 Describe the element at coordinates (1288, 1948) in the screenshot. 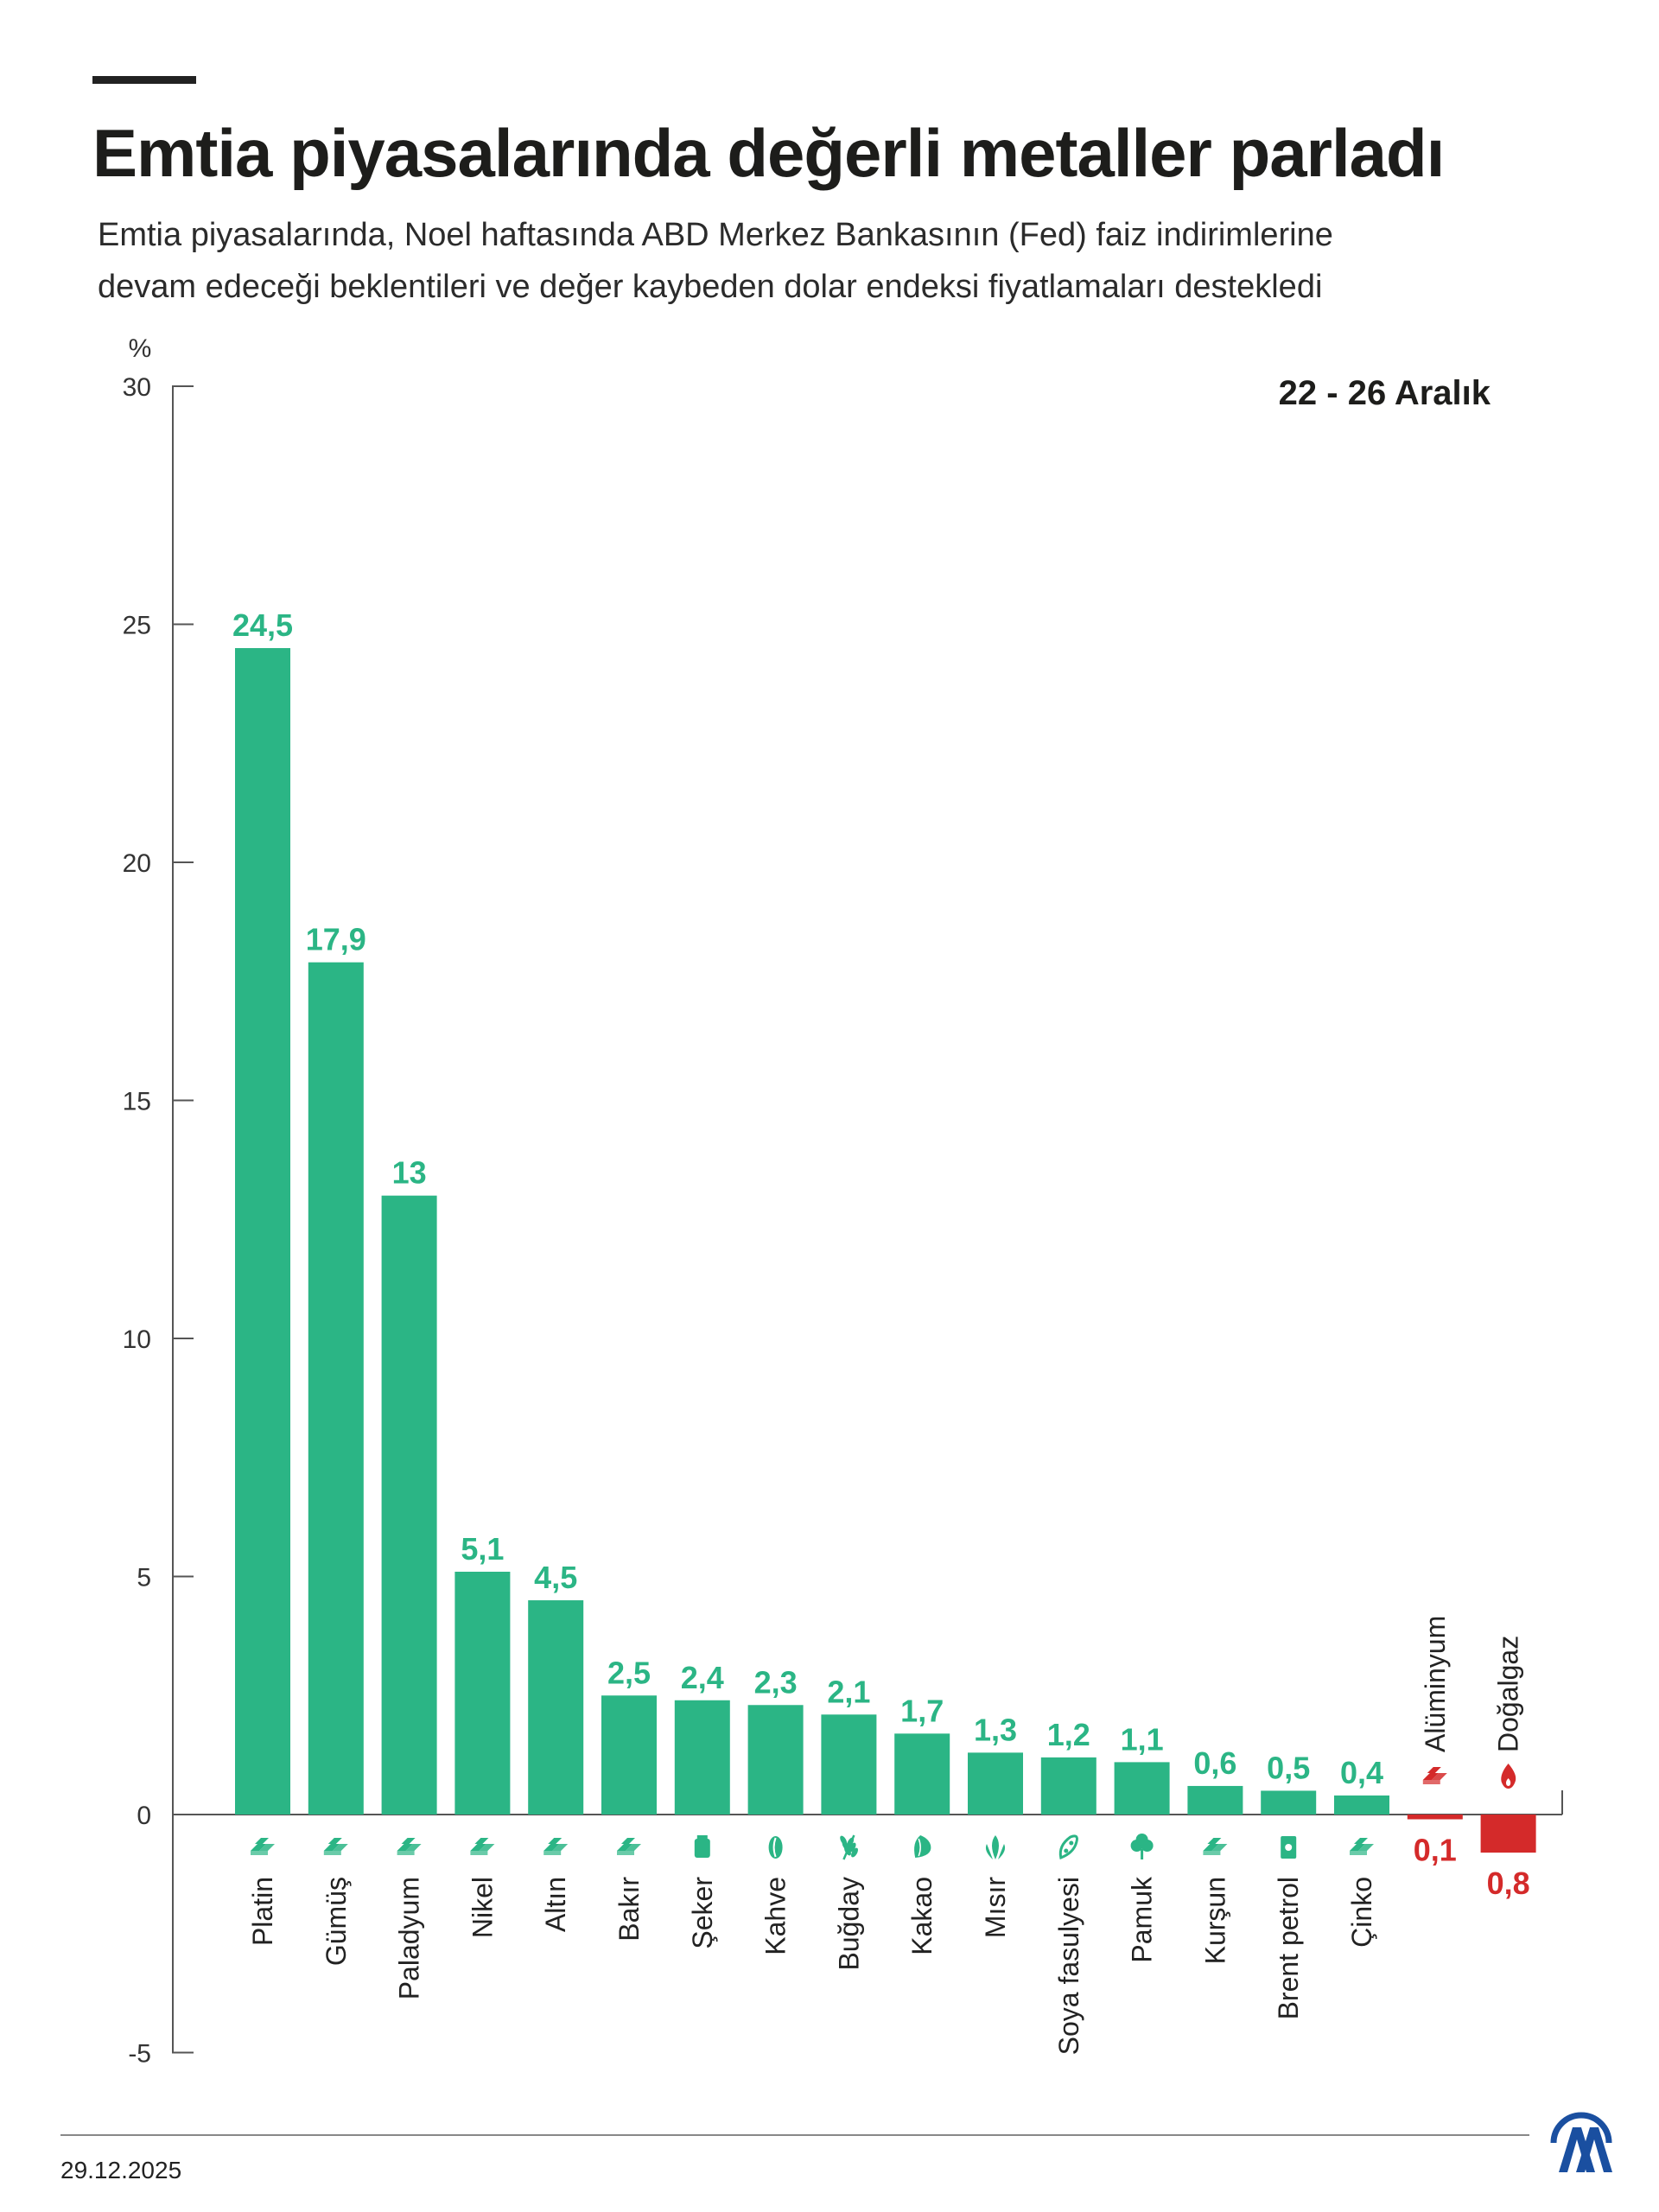

I see `category-label: Brent petrol` at that location.